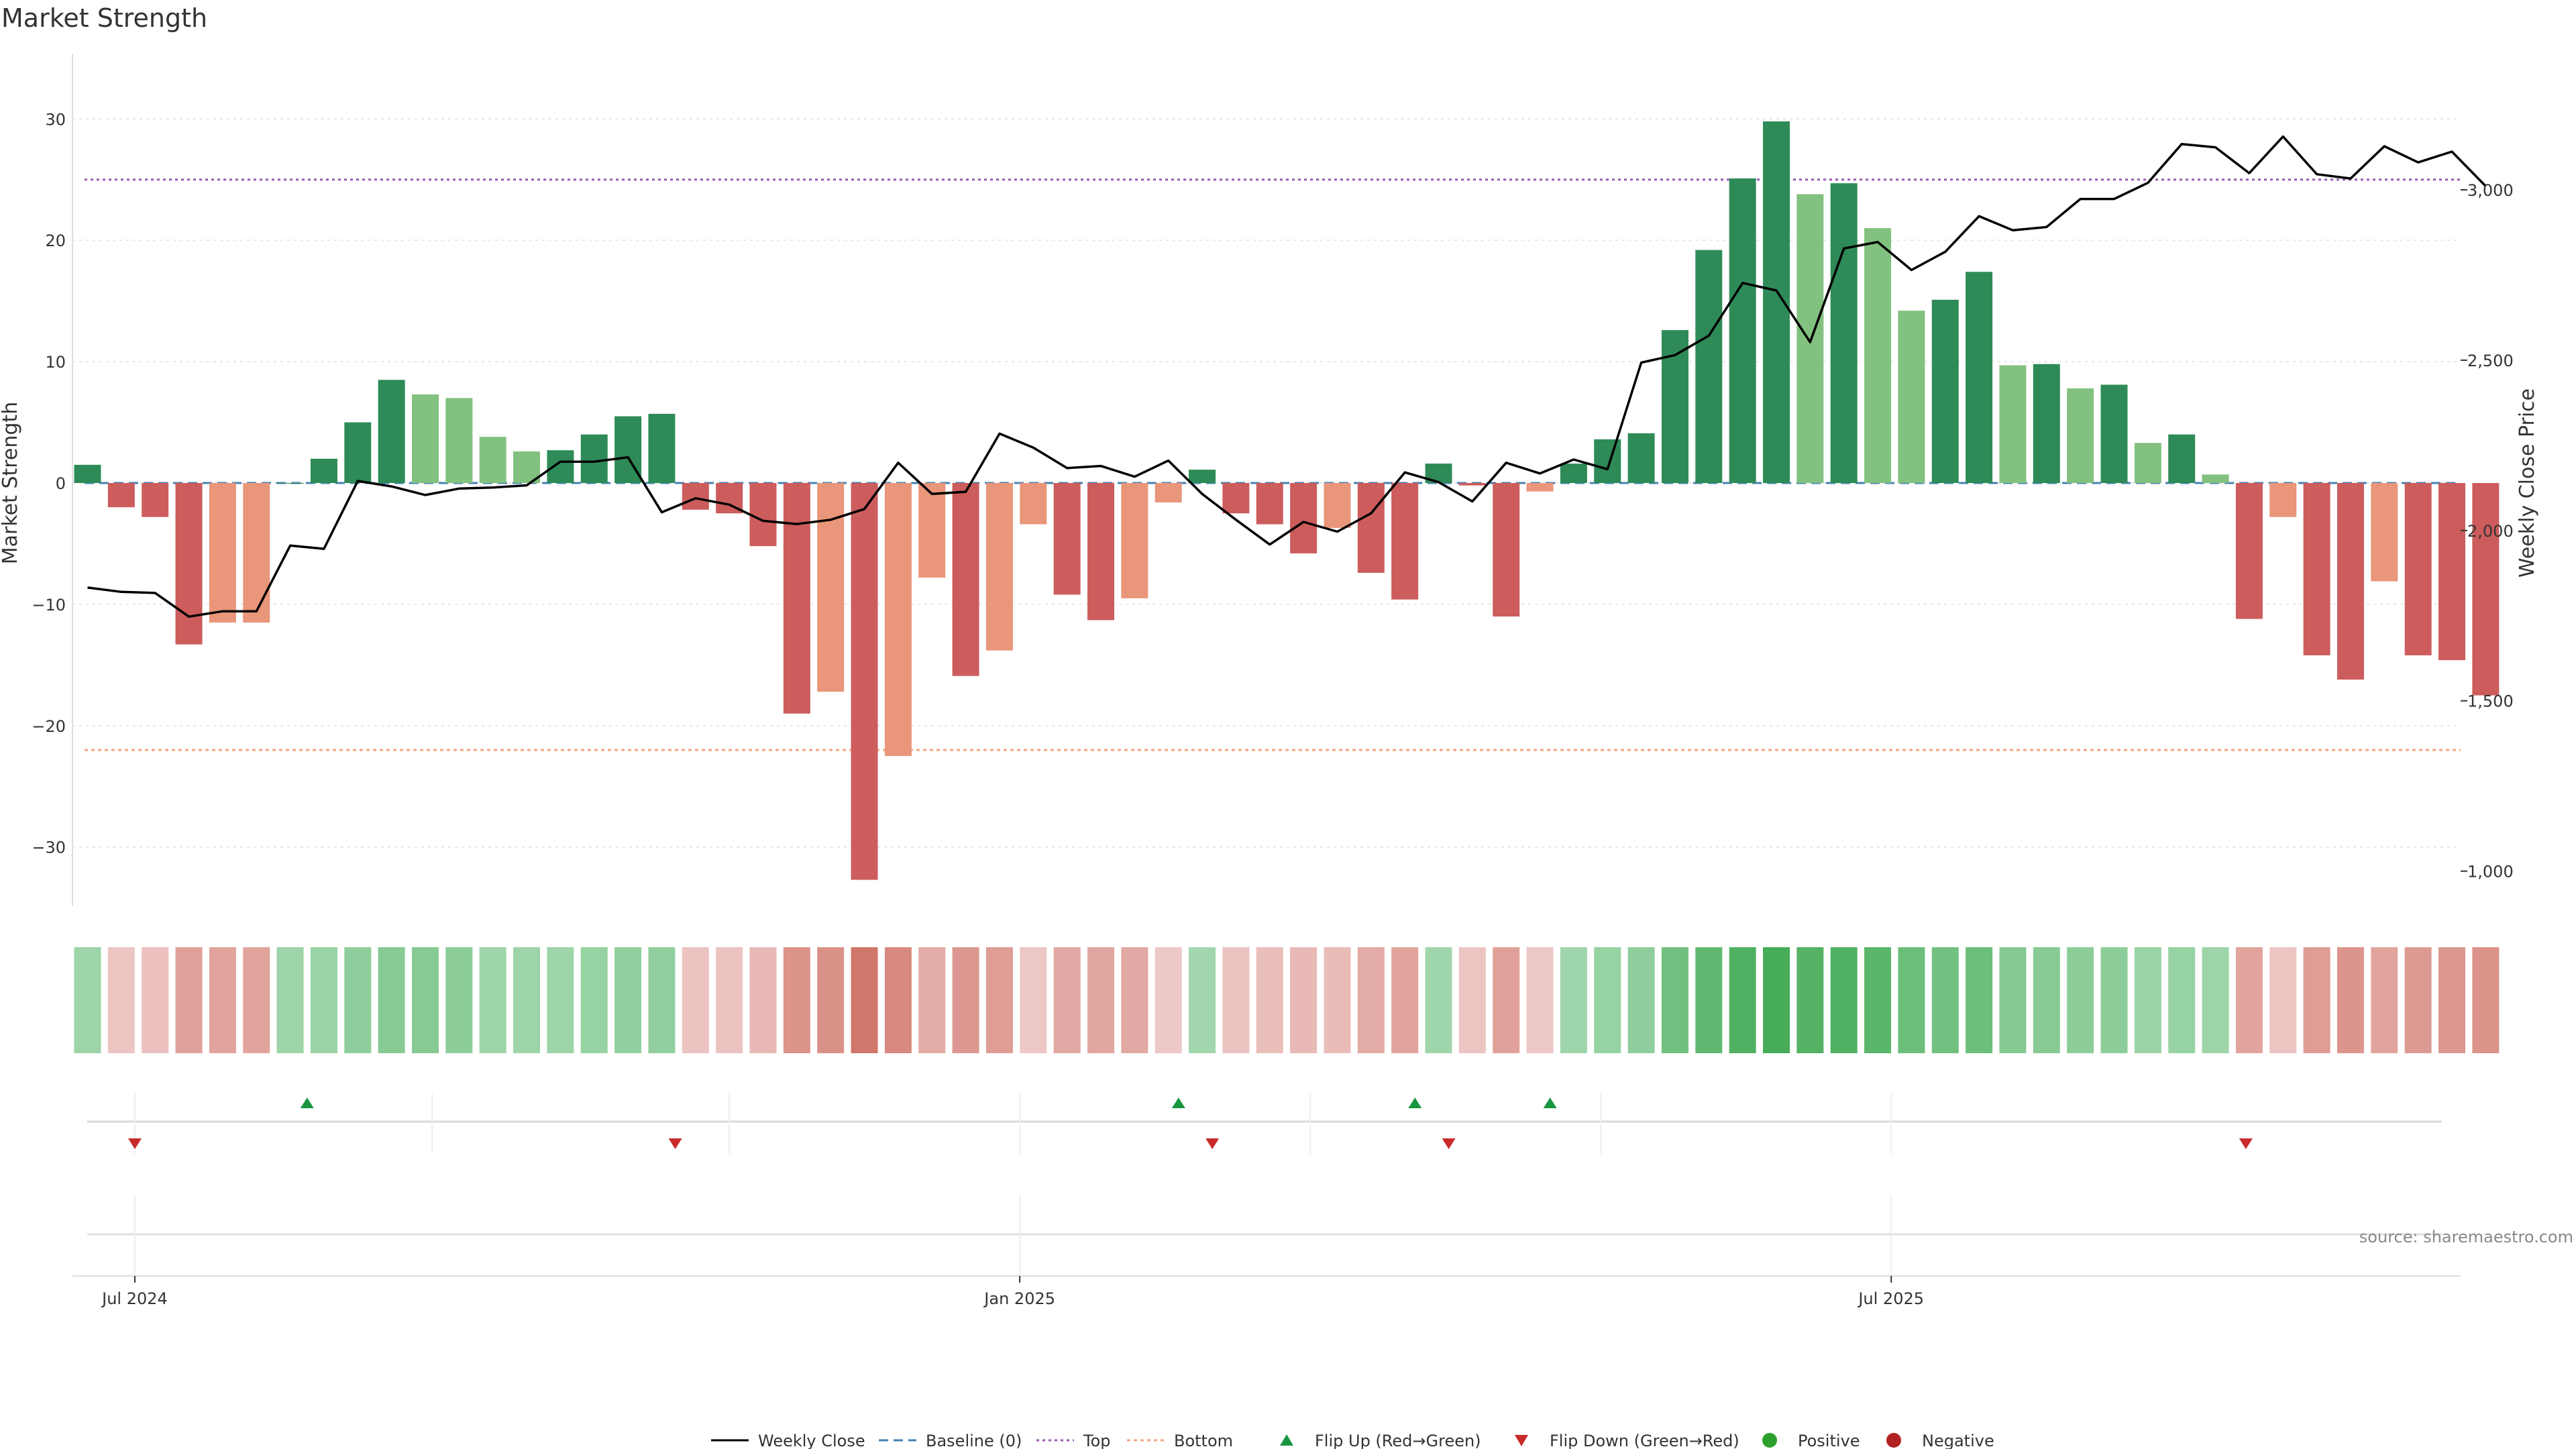 This screenshot has height=1449, width=2576. I want to click on legend-label: Flip Down (Green→Red), so click(1644, 1440).